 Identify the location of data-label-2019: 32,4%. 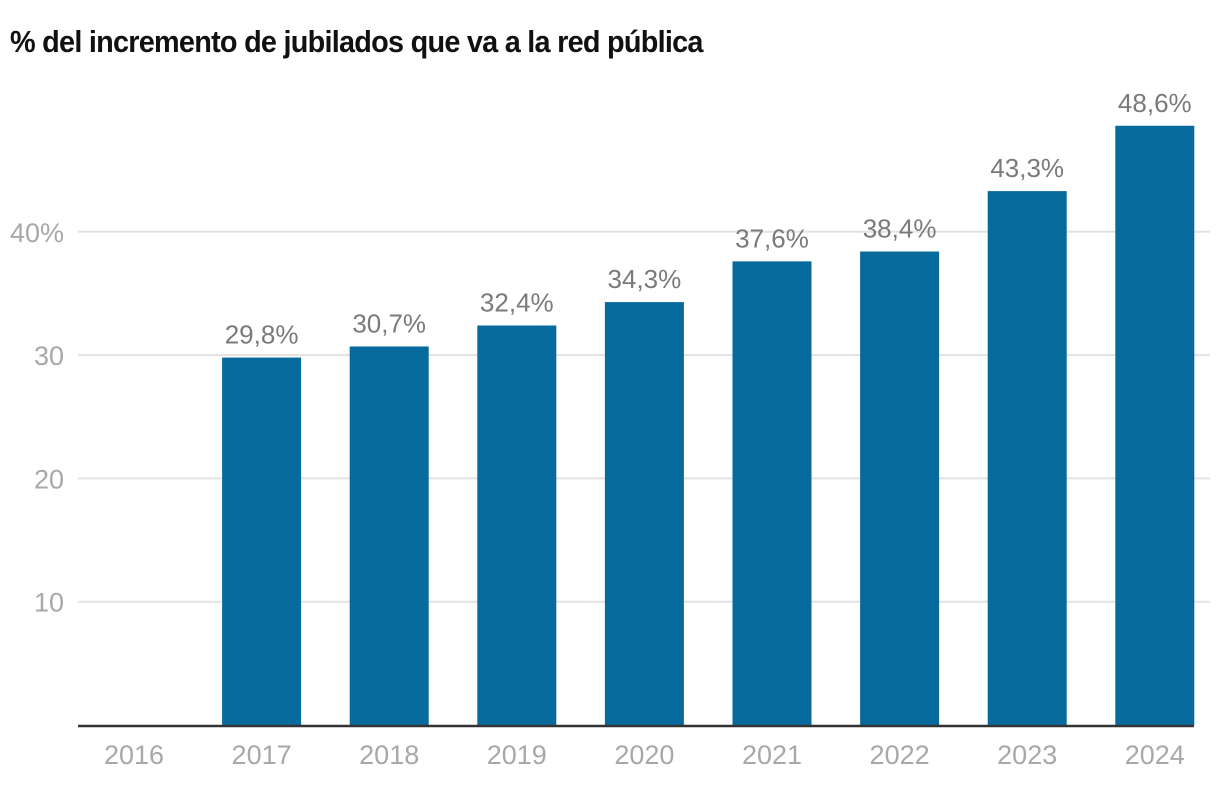
(517, 303).